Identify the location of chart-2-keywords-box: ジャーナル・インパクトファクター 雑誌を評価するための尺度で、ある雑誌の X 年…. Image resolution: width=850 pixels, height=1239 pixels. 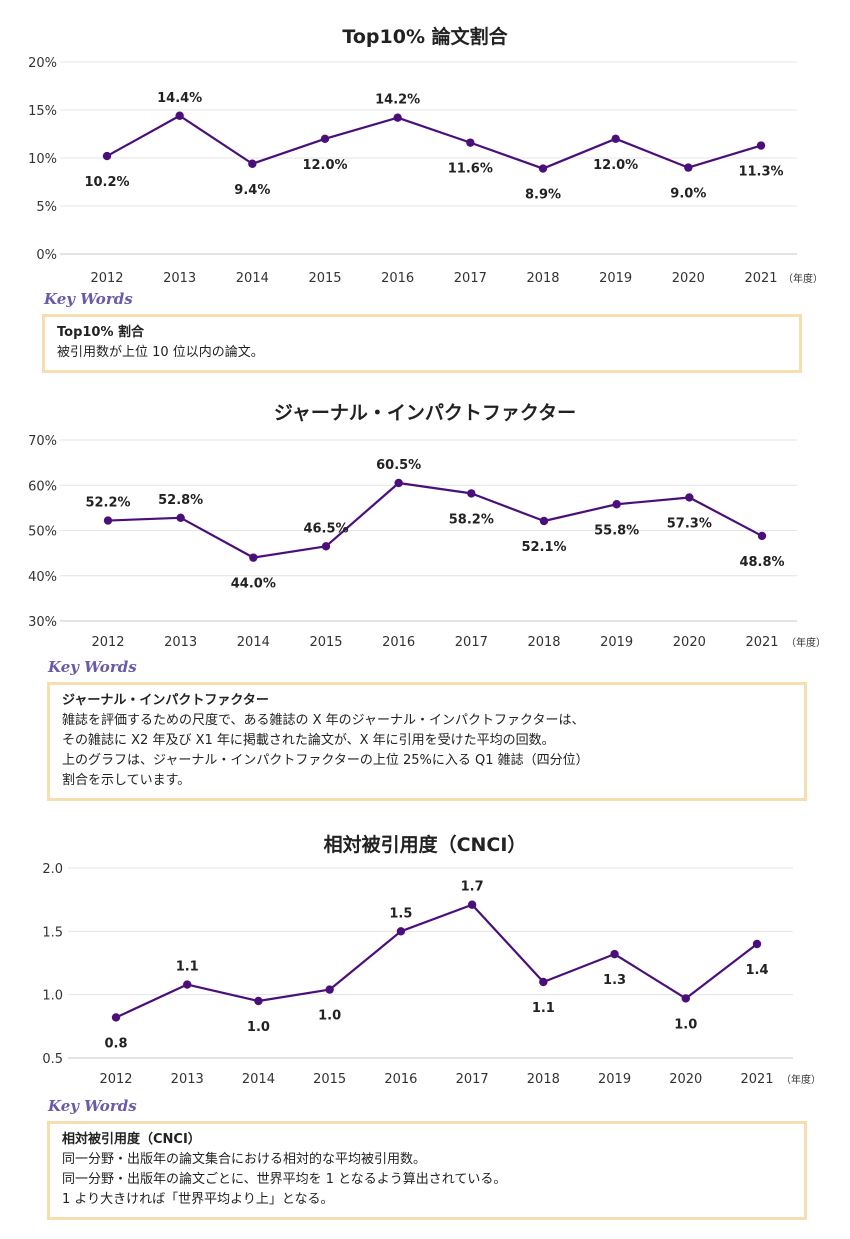
(427, 741).